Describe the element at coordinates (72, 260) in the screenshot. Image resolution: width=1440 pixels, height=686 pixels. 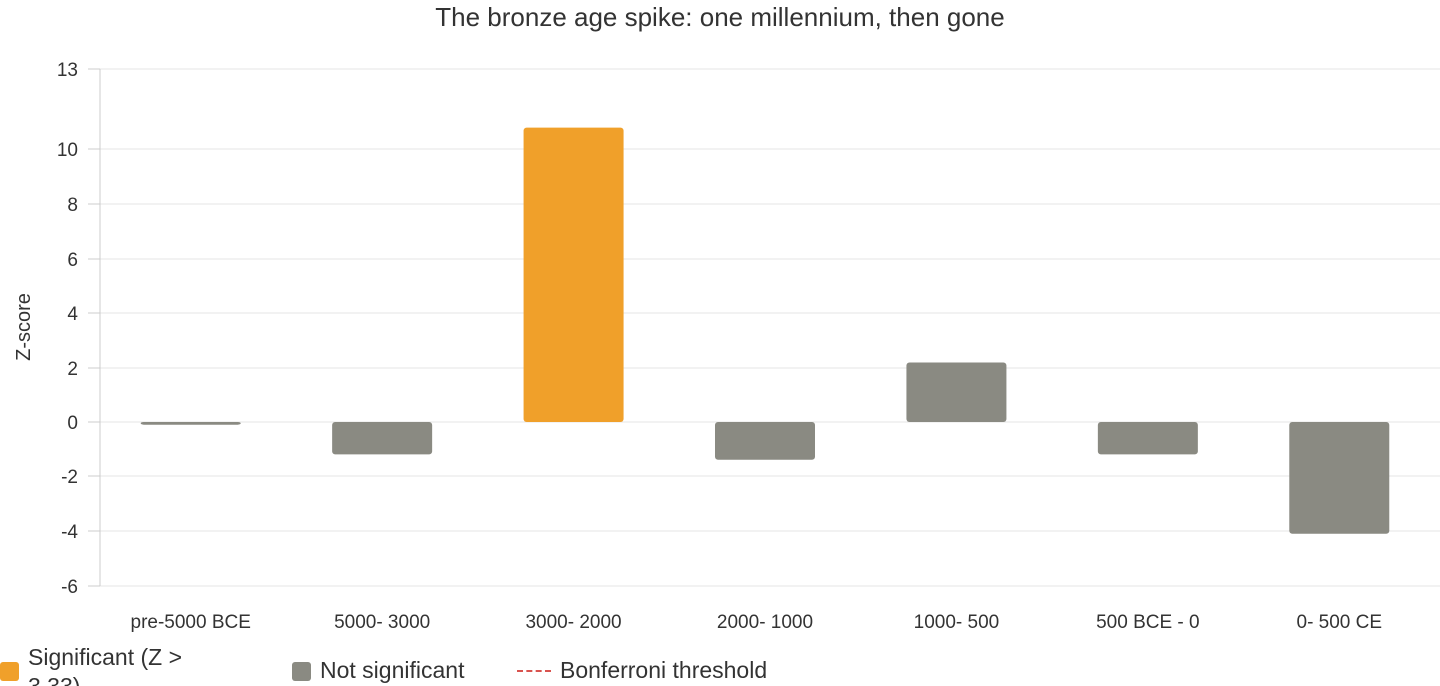
I see `y-tick-label: 6` at that location.